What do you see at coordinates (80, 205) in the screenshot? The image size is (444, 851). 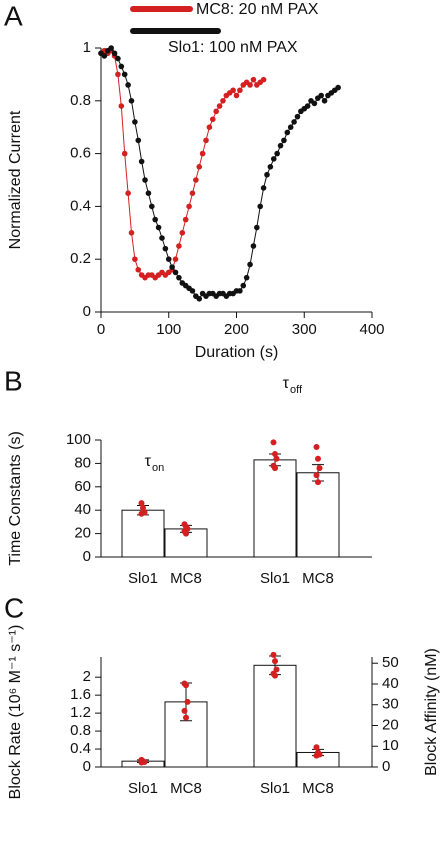 I see `y-tick-label: 0.4` at bounding box center [80, 205].